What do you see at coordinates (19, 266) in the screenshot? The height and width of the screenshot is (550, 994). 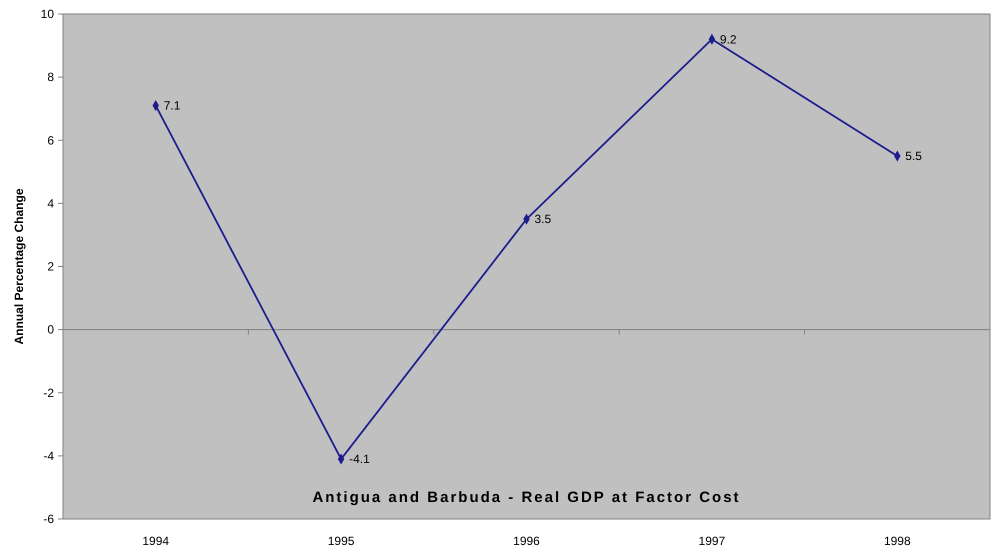 I see `y-axis-title: Annual Percentage Change` at bounding box center [19, 266].